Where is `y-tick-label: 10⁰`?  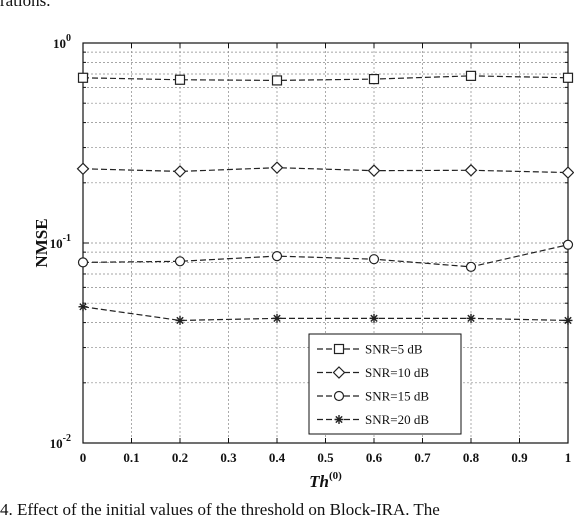 y-tick-label: 10⁰ is located at coordinates (62, 42).